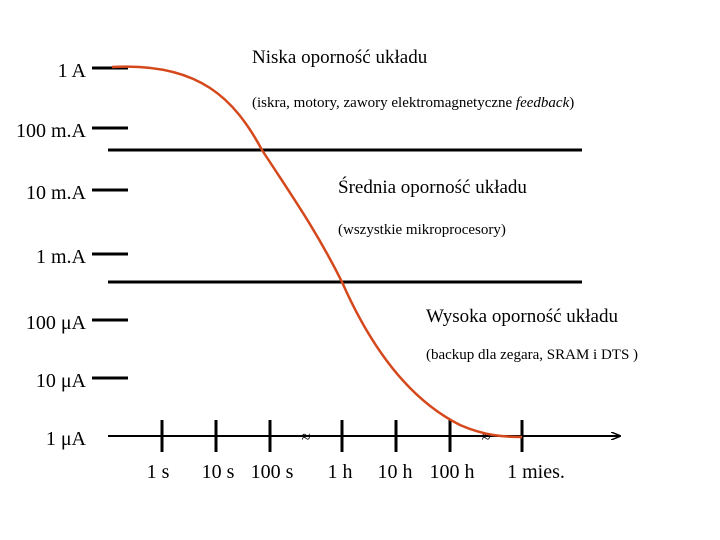 The width and height of the screenshot is (720, 540). Describe the element at coordinates (340, 472) in the screenshot. I see `x-label-1h: 1 h` at that location.